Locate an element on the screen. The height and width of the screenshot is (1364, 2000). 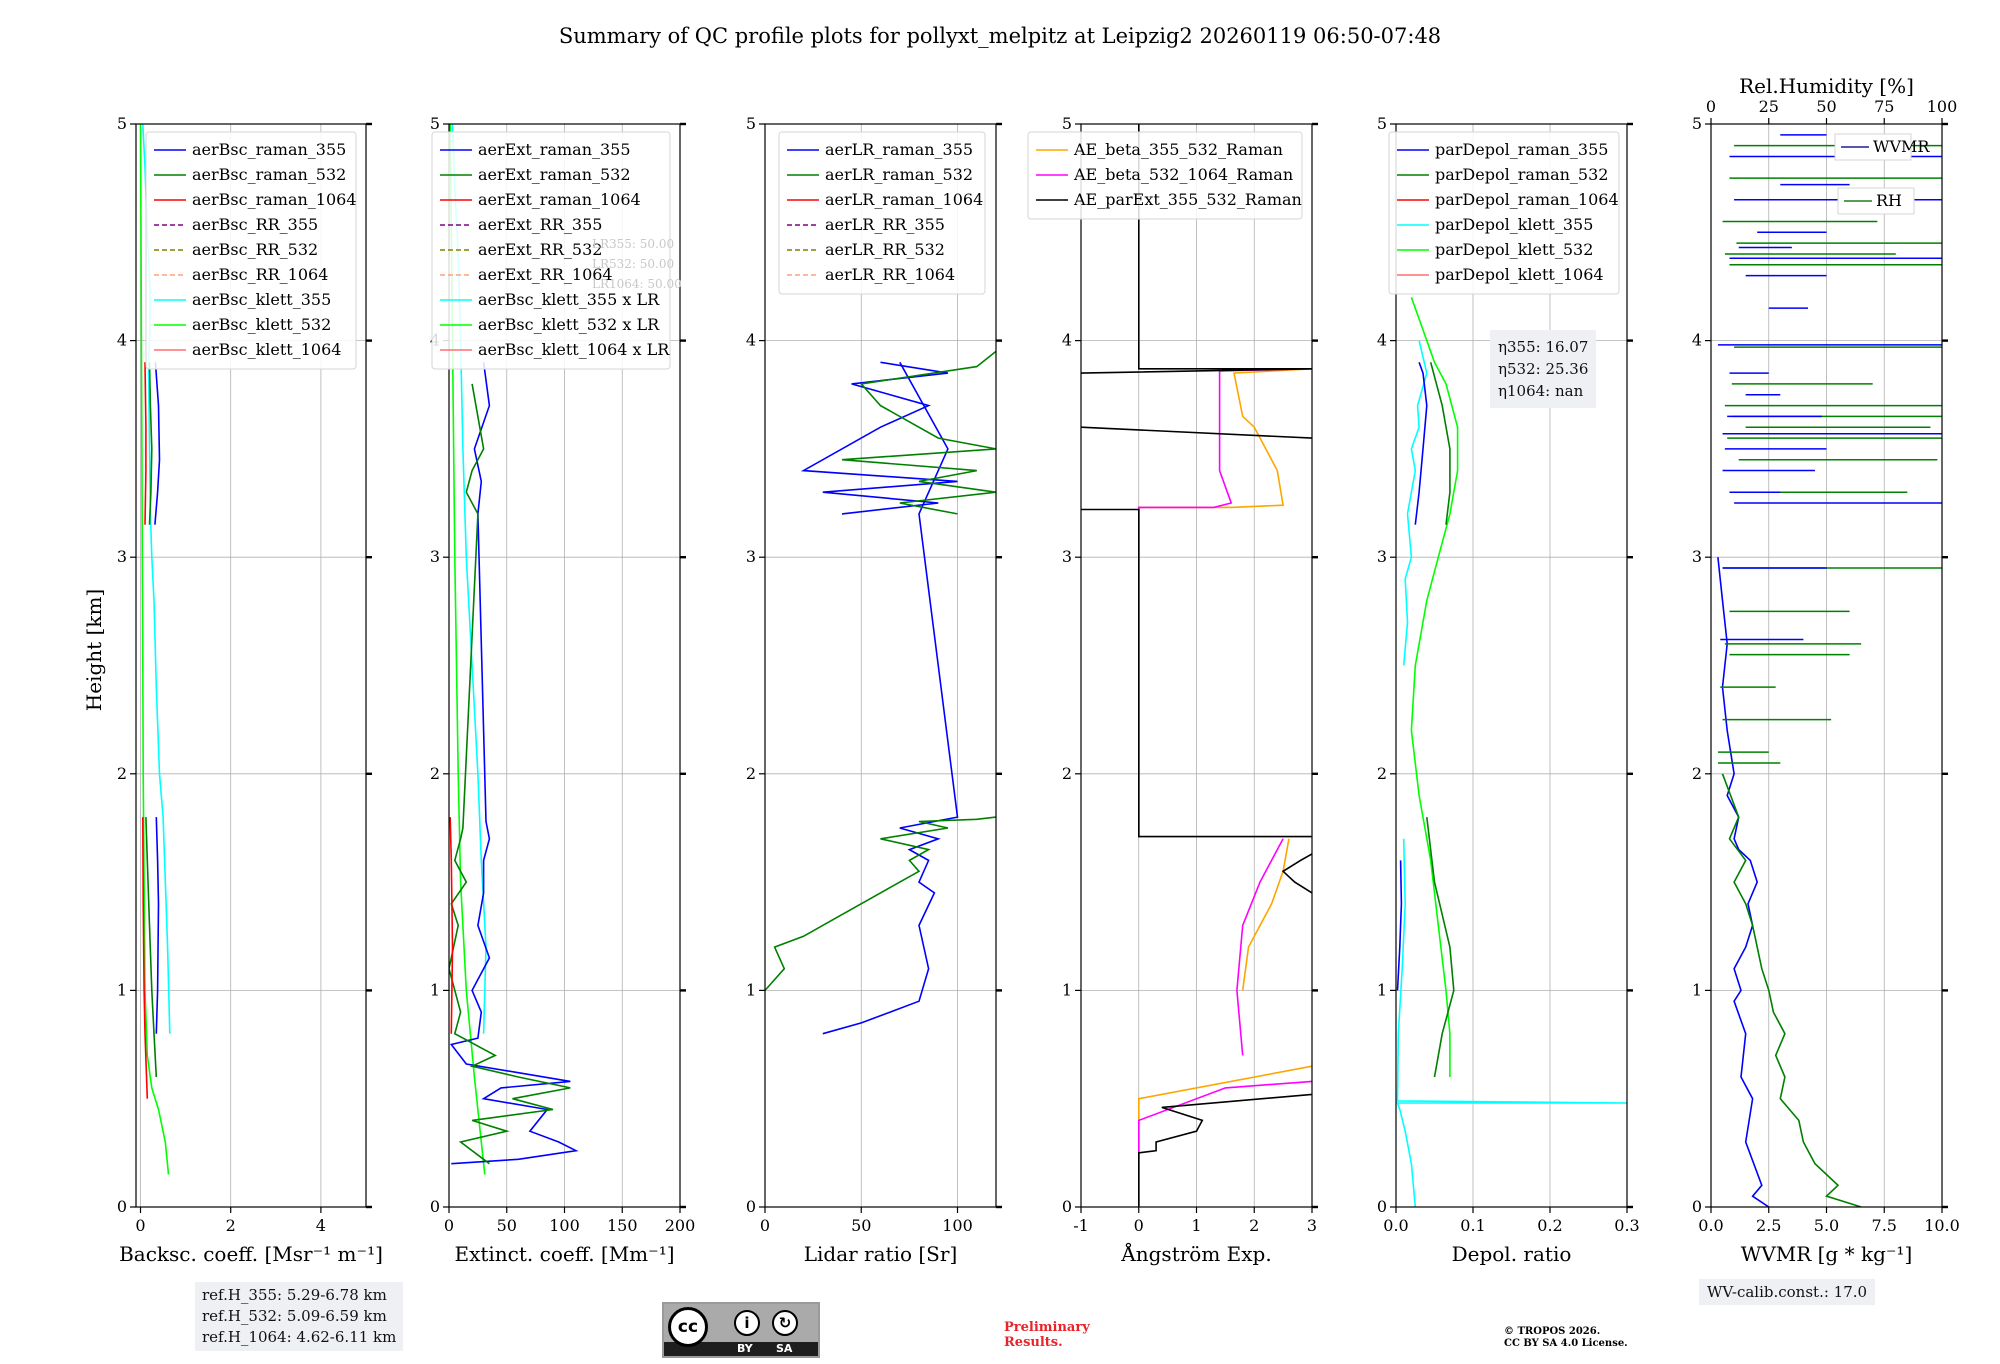
legend-label: aerBsc_raman_1064 is located at coordinates (274, 199).